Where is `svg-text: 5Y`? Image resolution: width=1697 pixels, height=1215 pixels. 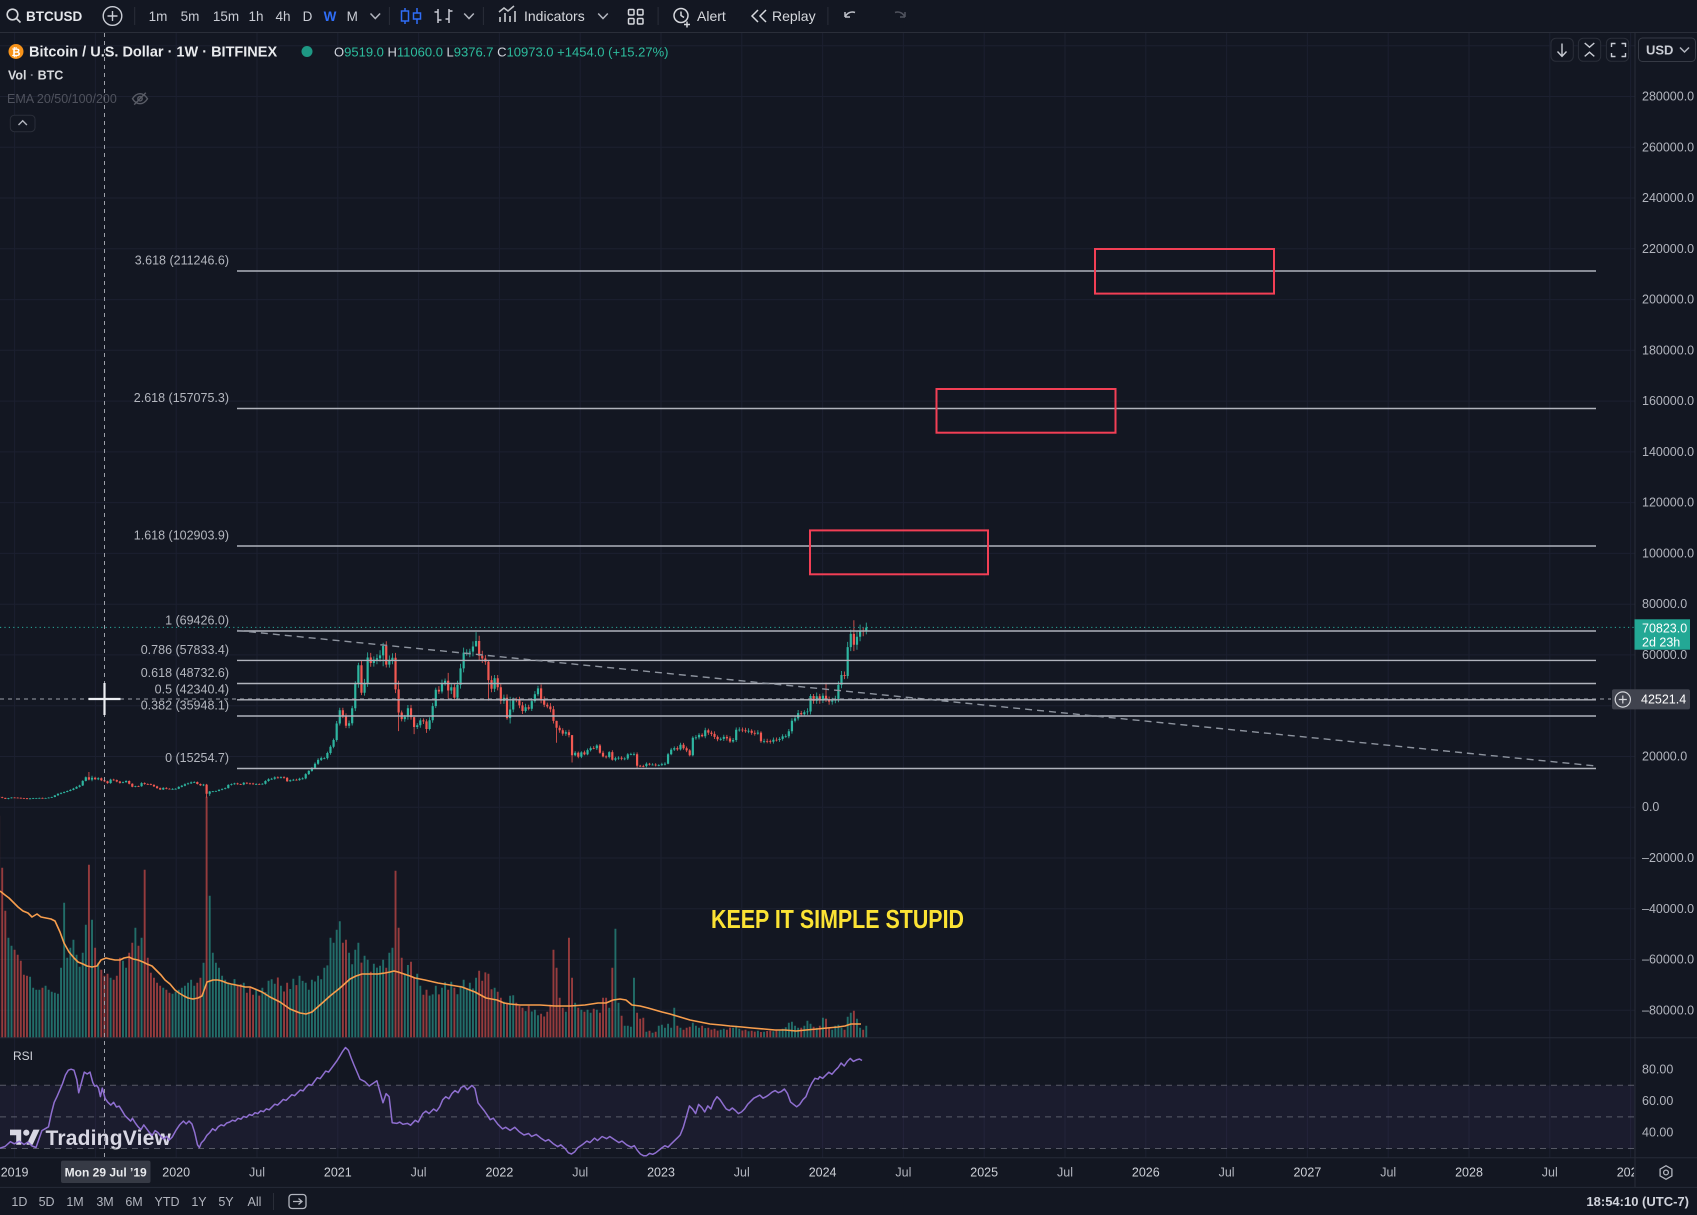 svg-text: 5Y is located at coordinates (226, 1202).